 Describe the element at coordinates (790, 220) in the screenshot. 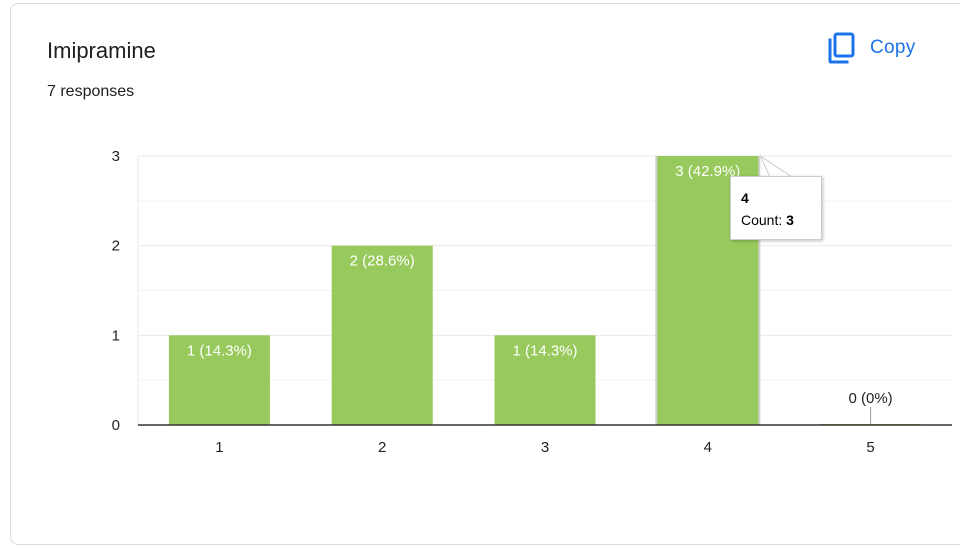

I see `tooltip-count-value: 3` at that location.